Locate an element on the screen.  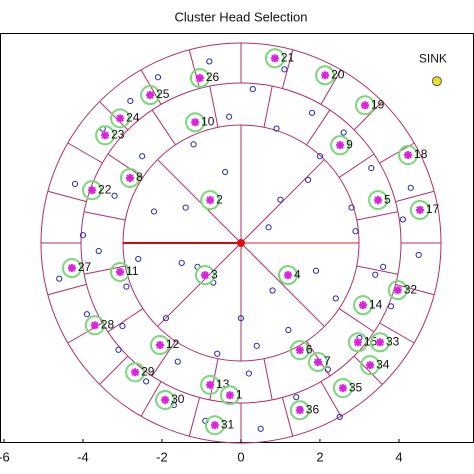
x-tick-label: -2 is located at coordinates (162, 456).